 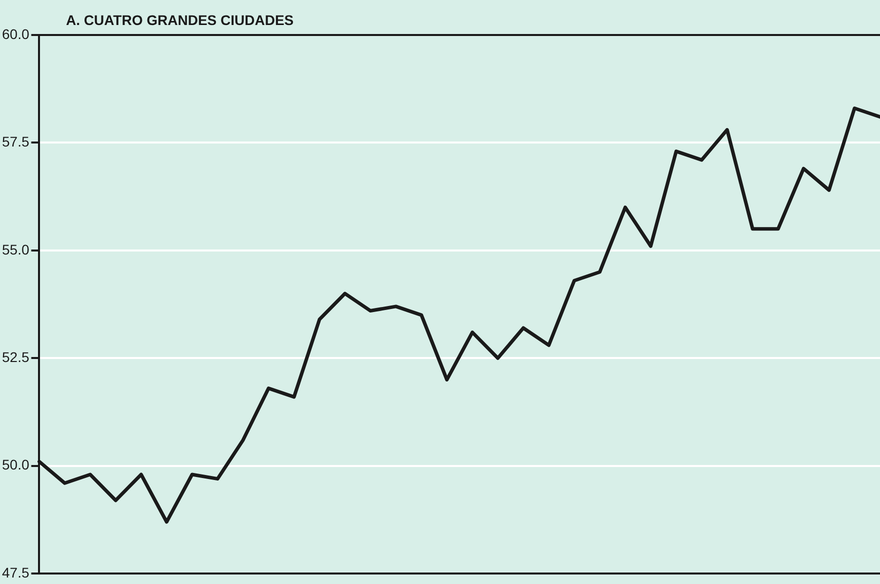 I want to click on y-tick-label: 60.0, so click(x=16, y=34).